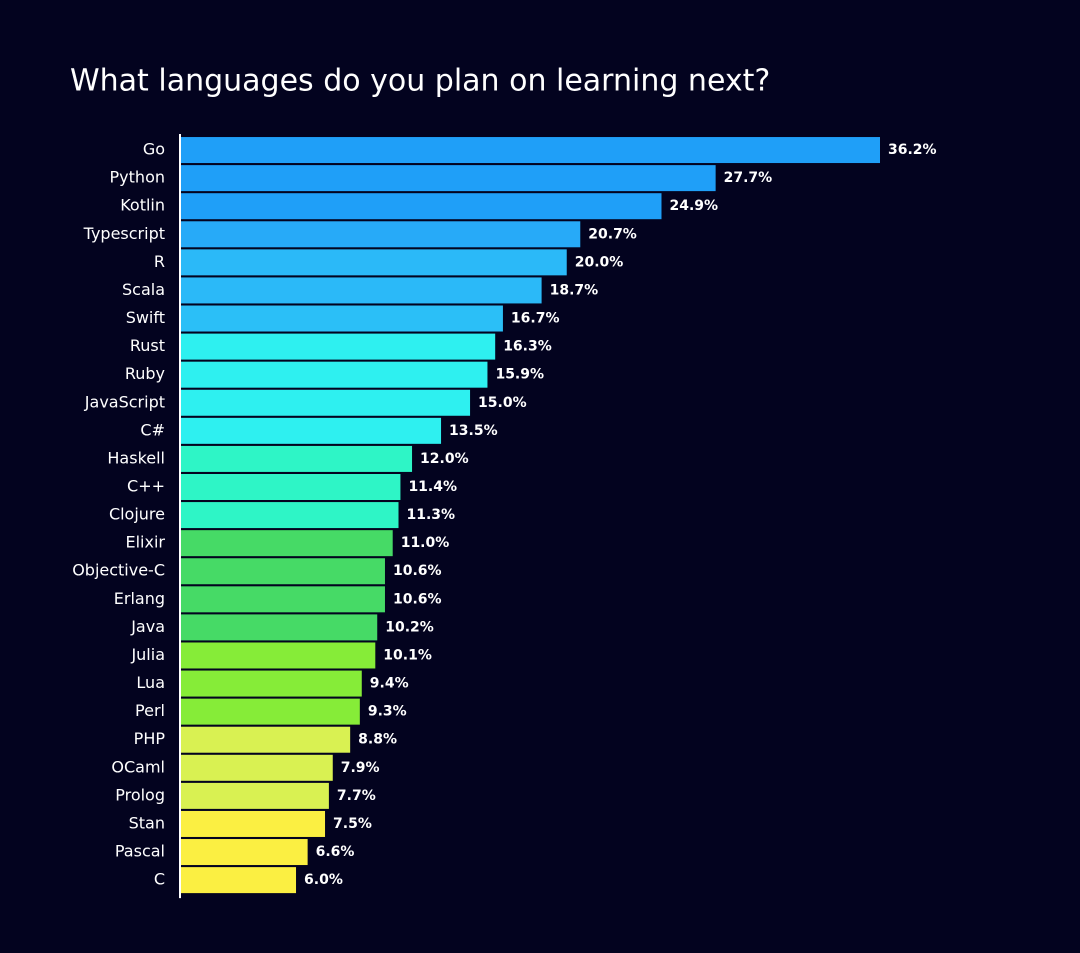 The image size is (1080, 953). Describe the element at coordinates (159, 879) in the screenshot. I see `y-tick-label: C` at that location.